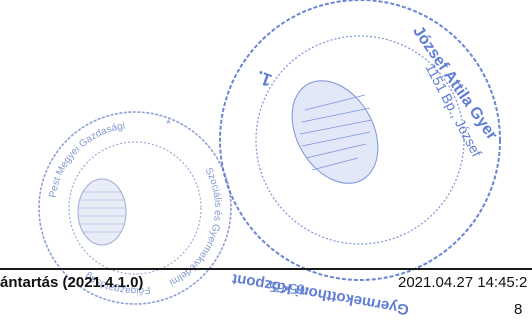  What do you see at coordinates (266, 269) in the screenshot?
I see `footer-divider` at bounding box center [266, 269].